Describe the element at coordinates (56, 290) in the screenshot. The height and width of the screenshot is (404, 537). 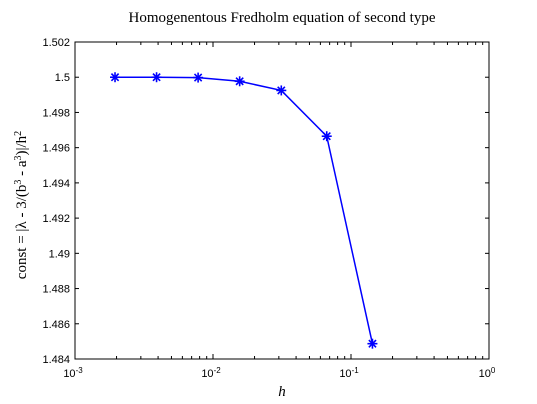
I see `y-tick-label: 1.488` at that location.